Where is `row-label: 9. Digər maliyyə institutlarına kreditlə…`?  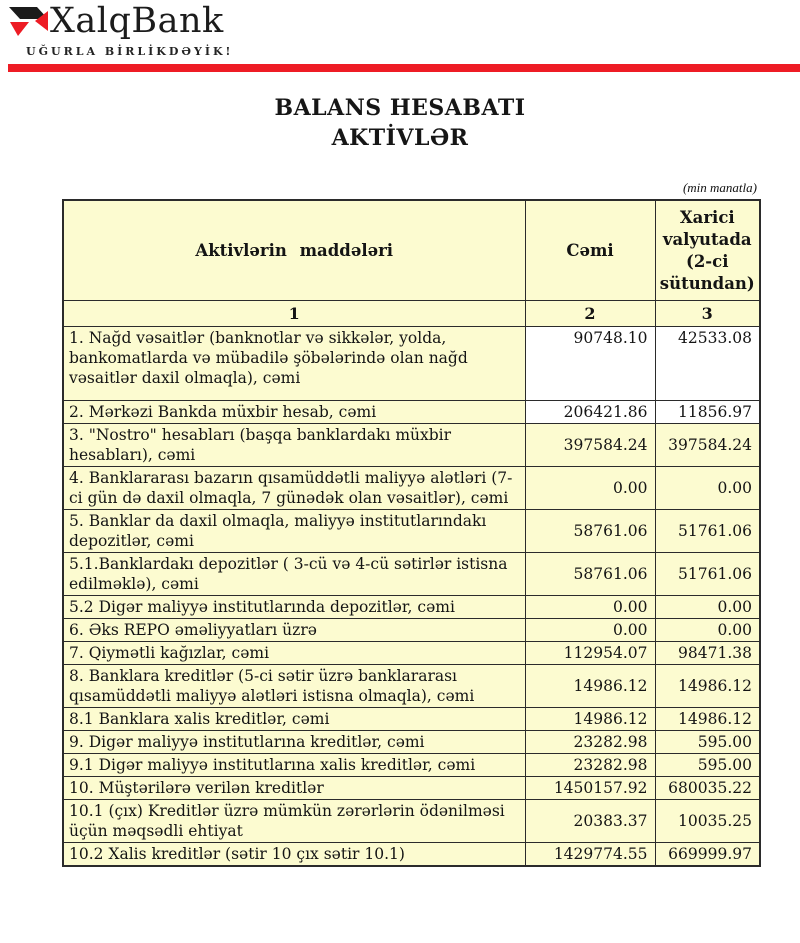 row-label: 9. Digər maliyyə institutlarına kreditlə… is located at coordinates (294, 742).